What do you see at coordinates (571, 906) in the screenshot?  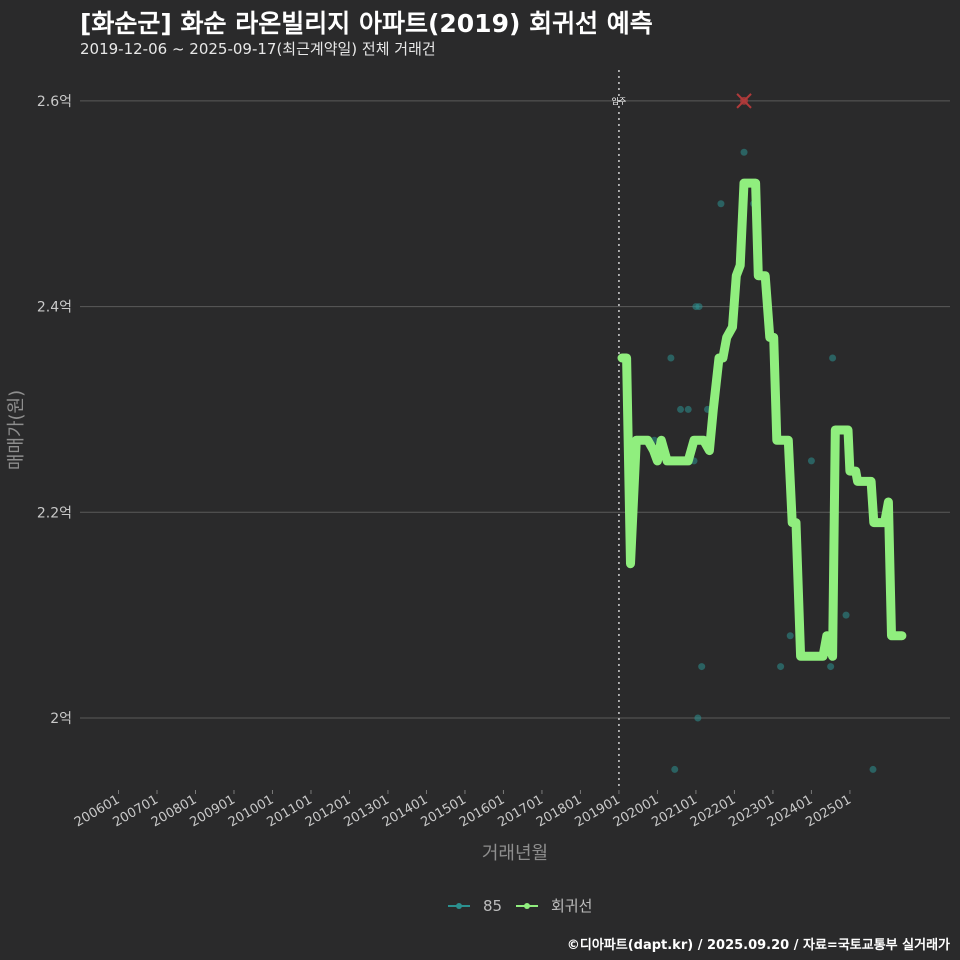 I see `legend-label: 회귀선` at bounding box center [571, 906].